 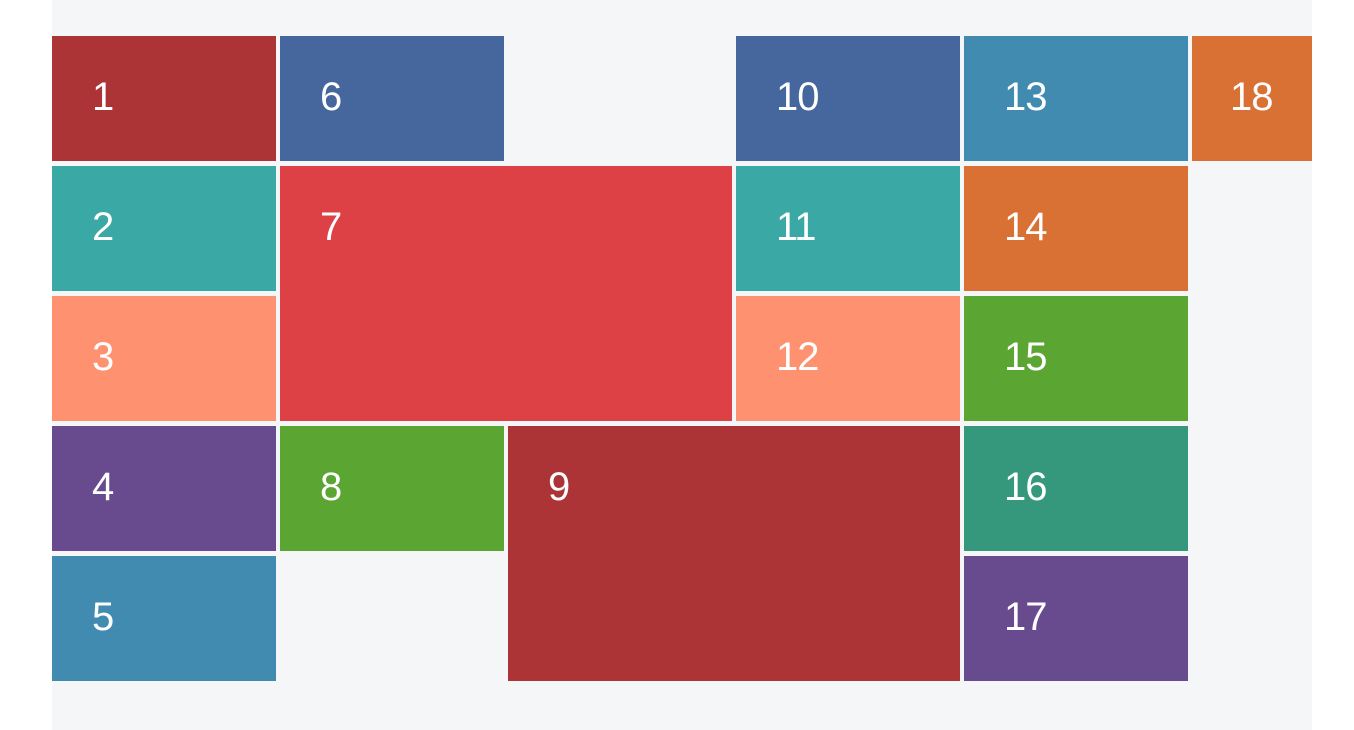 I want to click on tile-label: 4, so click(x=103, y=487).